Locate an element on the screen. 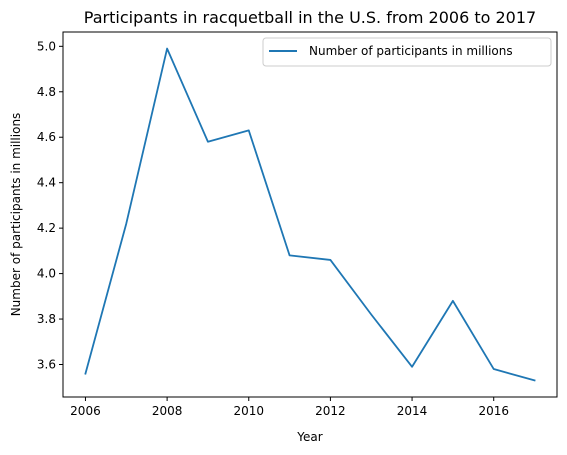 The width and height of the screenshot is (567, 455). y-tick-label: 4.6 is located at coordinates (46, 137).